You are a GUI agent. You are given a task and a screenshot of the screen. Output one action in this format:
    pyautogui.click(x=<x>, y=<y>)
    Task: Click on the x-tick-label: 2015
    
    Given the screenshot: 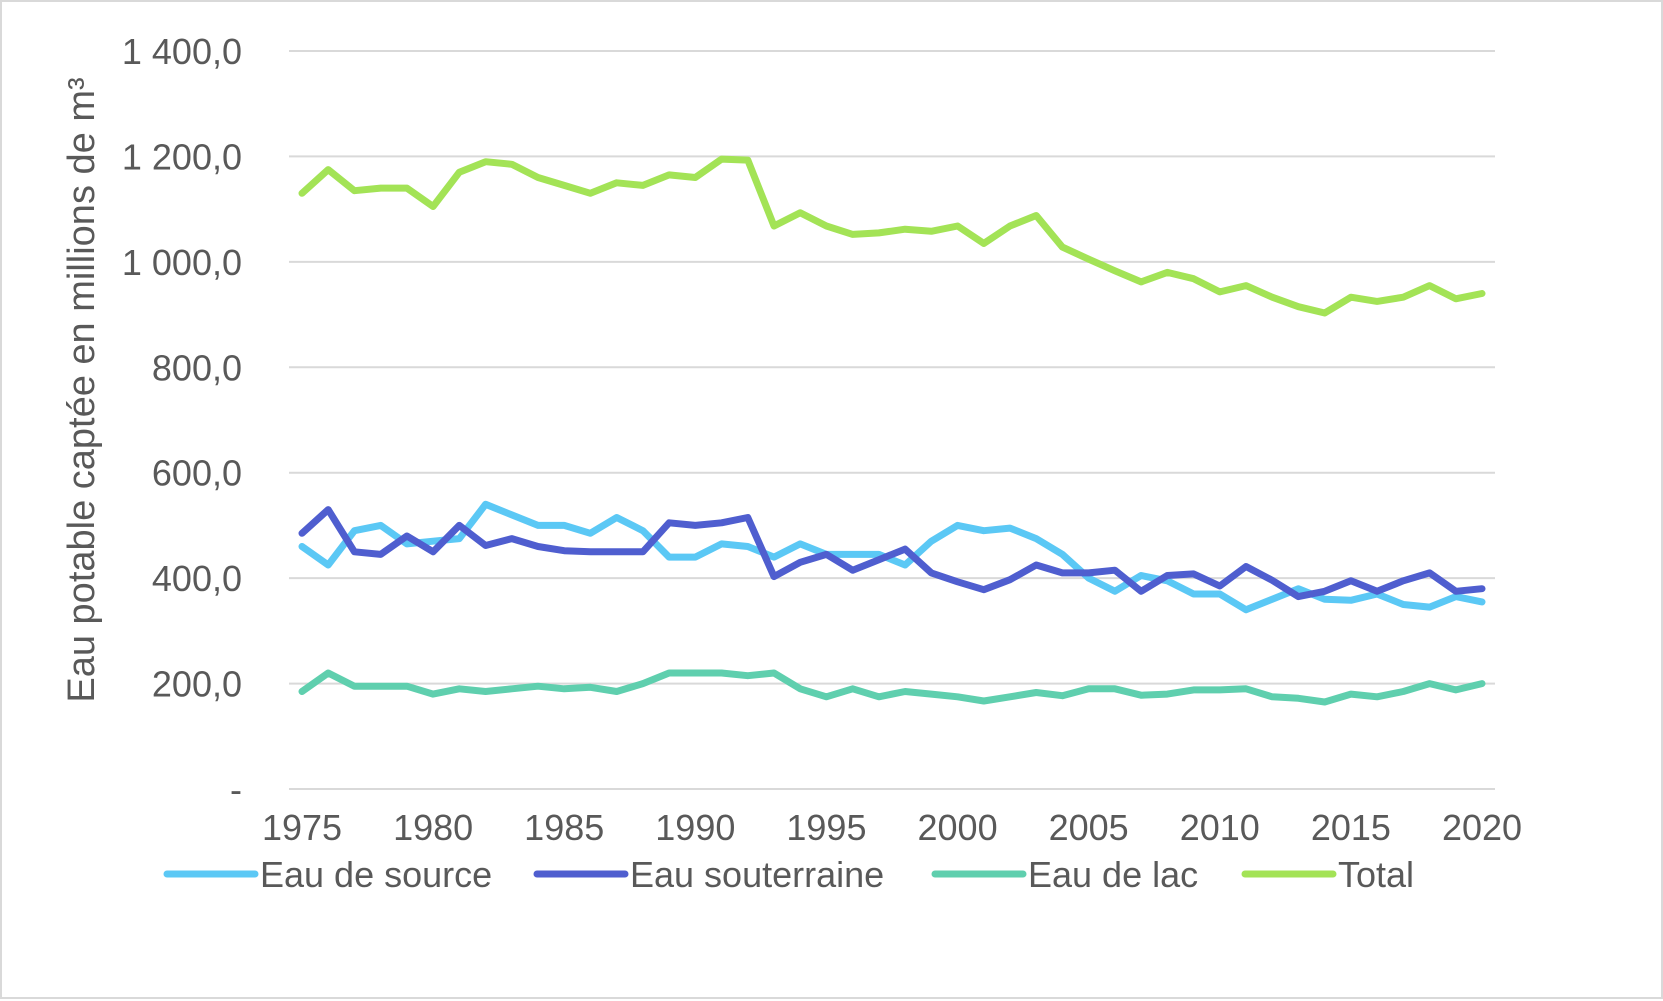 What is the action you would take?
    pyautogui.click(x=1351, y=827)
    